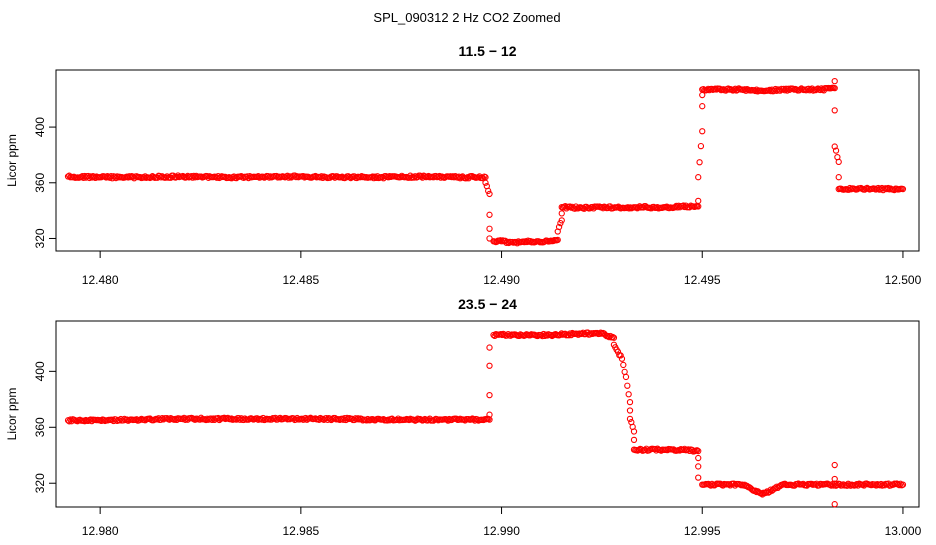 Image resolution: width=936 pixels, height=545 pixels. I want to click on x-tick-label: 12.490, so click(501, 280).